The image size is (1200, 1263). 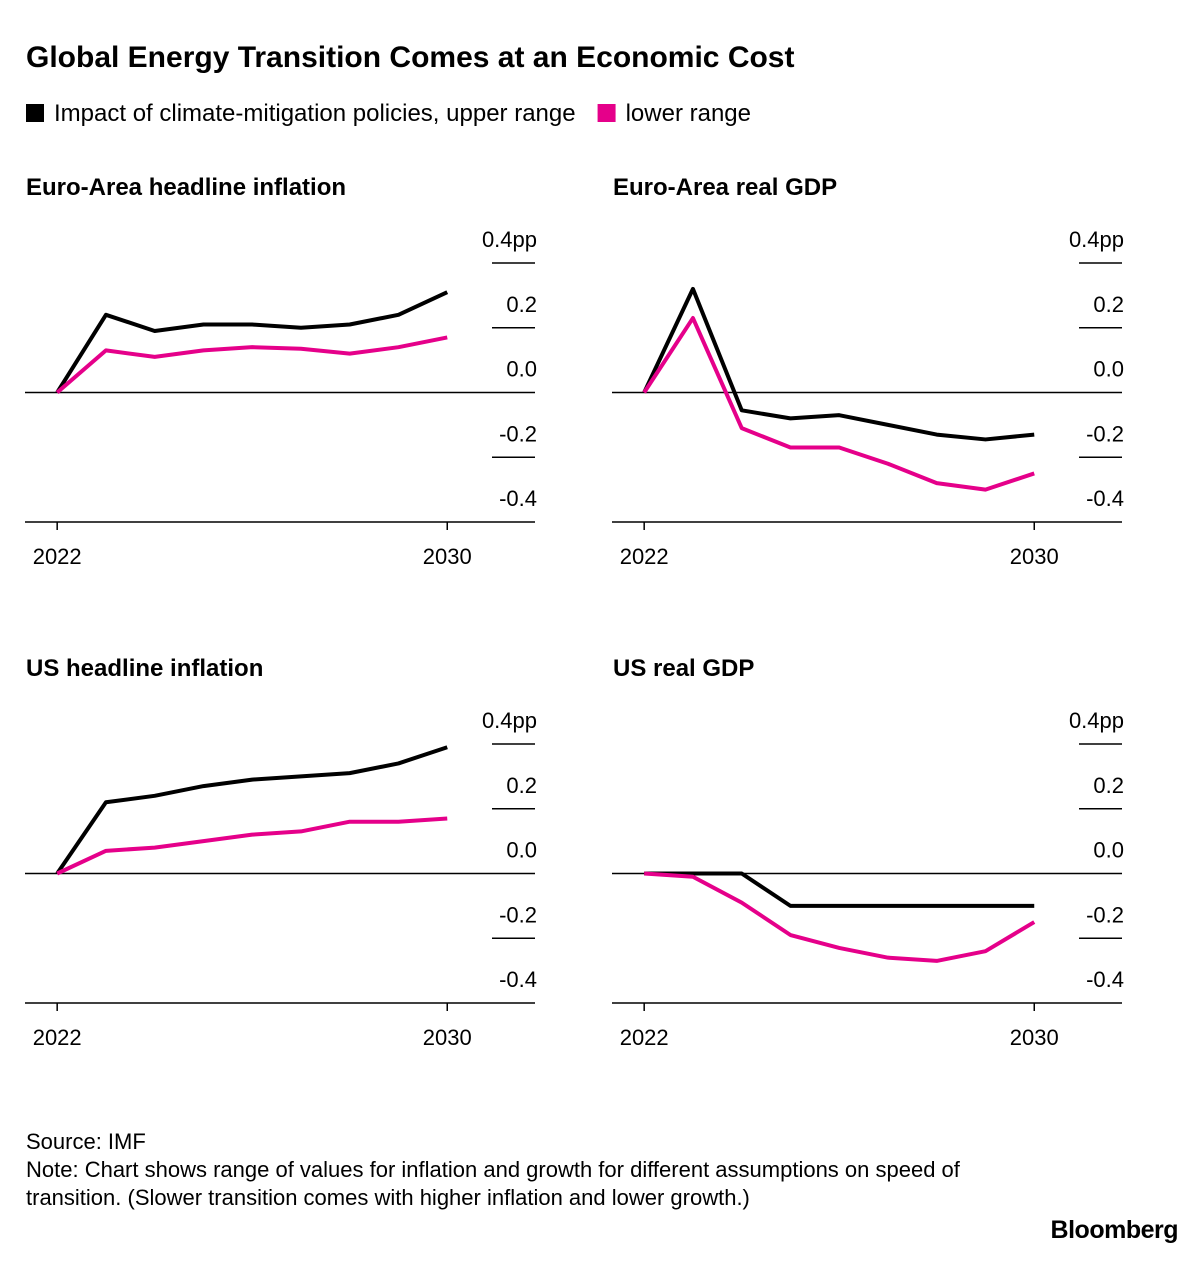 I want to click on panel-title: US headline inflation, so click(x=144, y=668).